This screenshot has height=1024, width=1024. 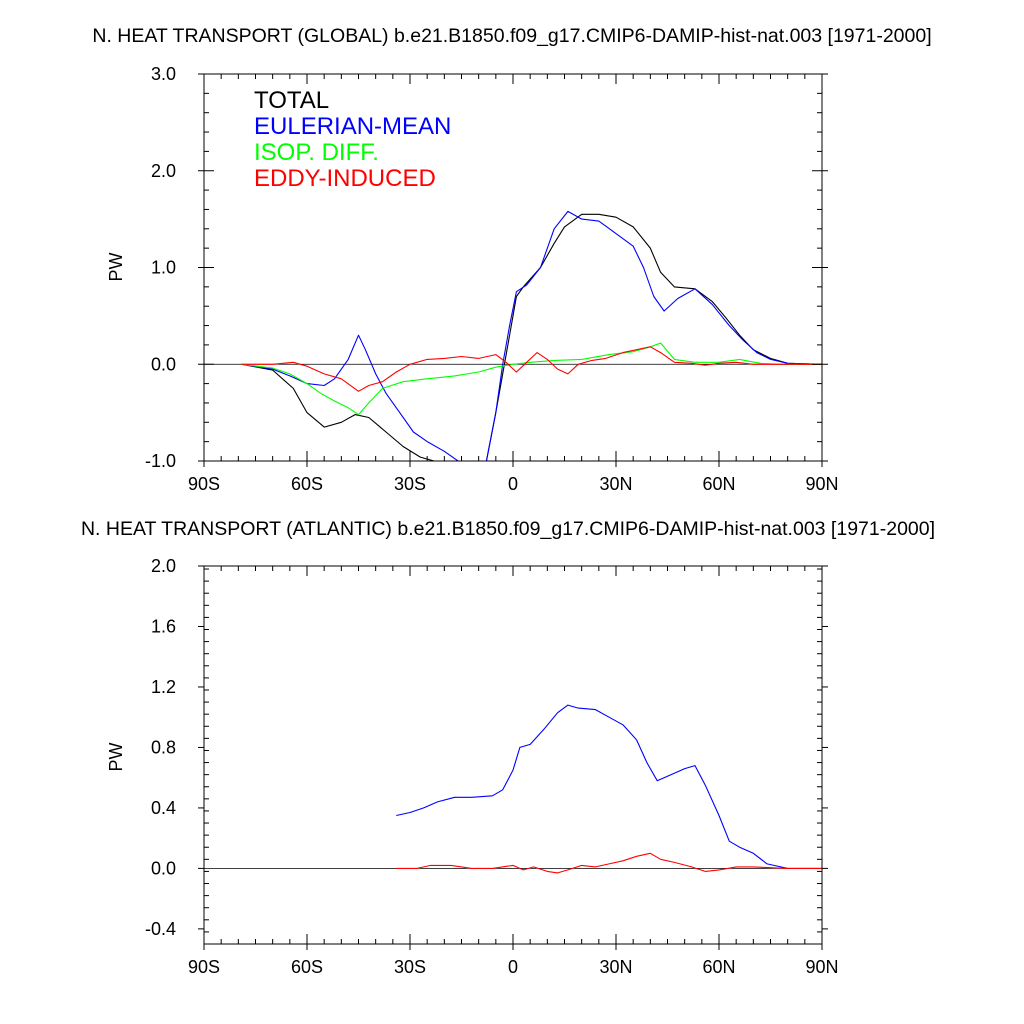 I want to click on atlantic-series-eulerian-mean, so click(x=609, y=786).